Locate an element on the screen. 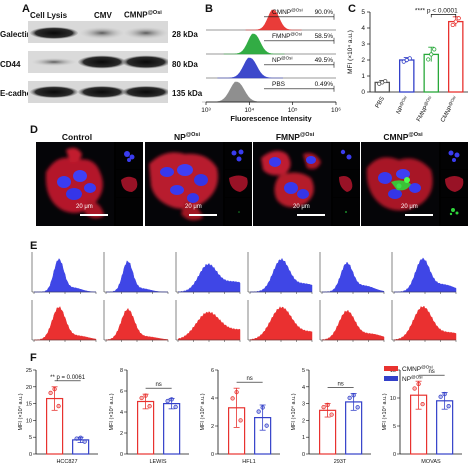 This screenshot has width=474, height=474. y-tick-label: 1 is located at coordinates (363, 76).